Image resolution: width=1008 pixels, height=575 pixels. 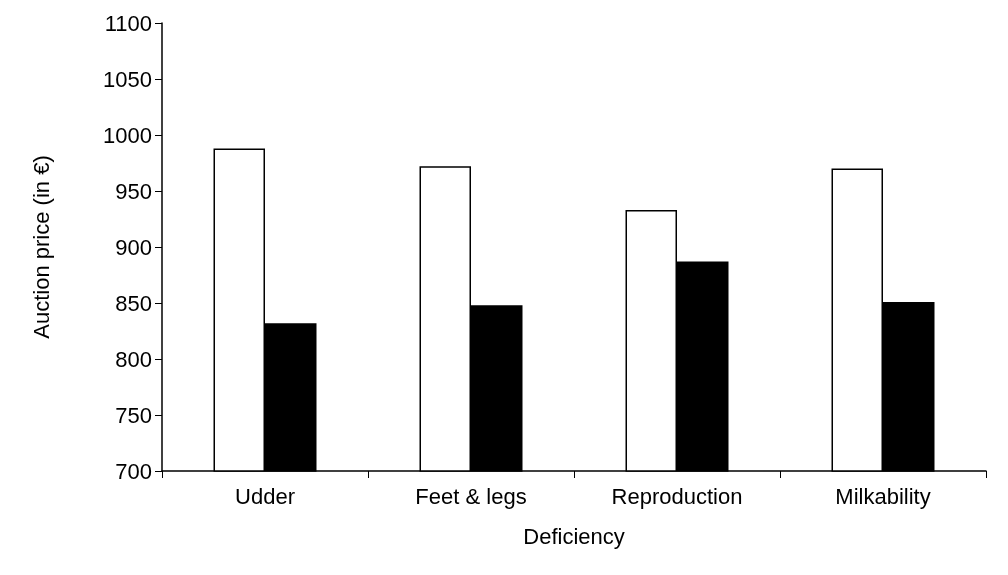 I want to click on y-tick-label: 1000, so click(x=127, y=135).